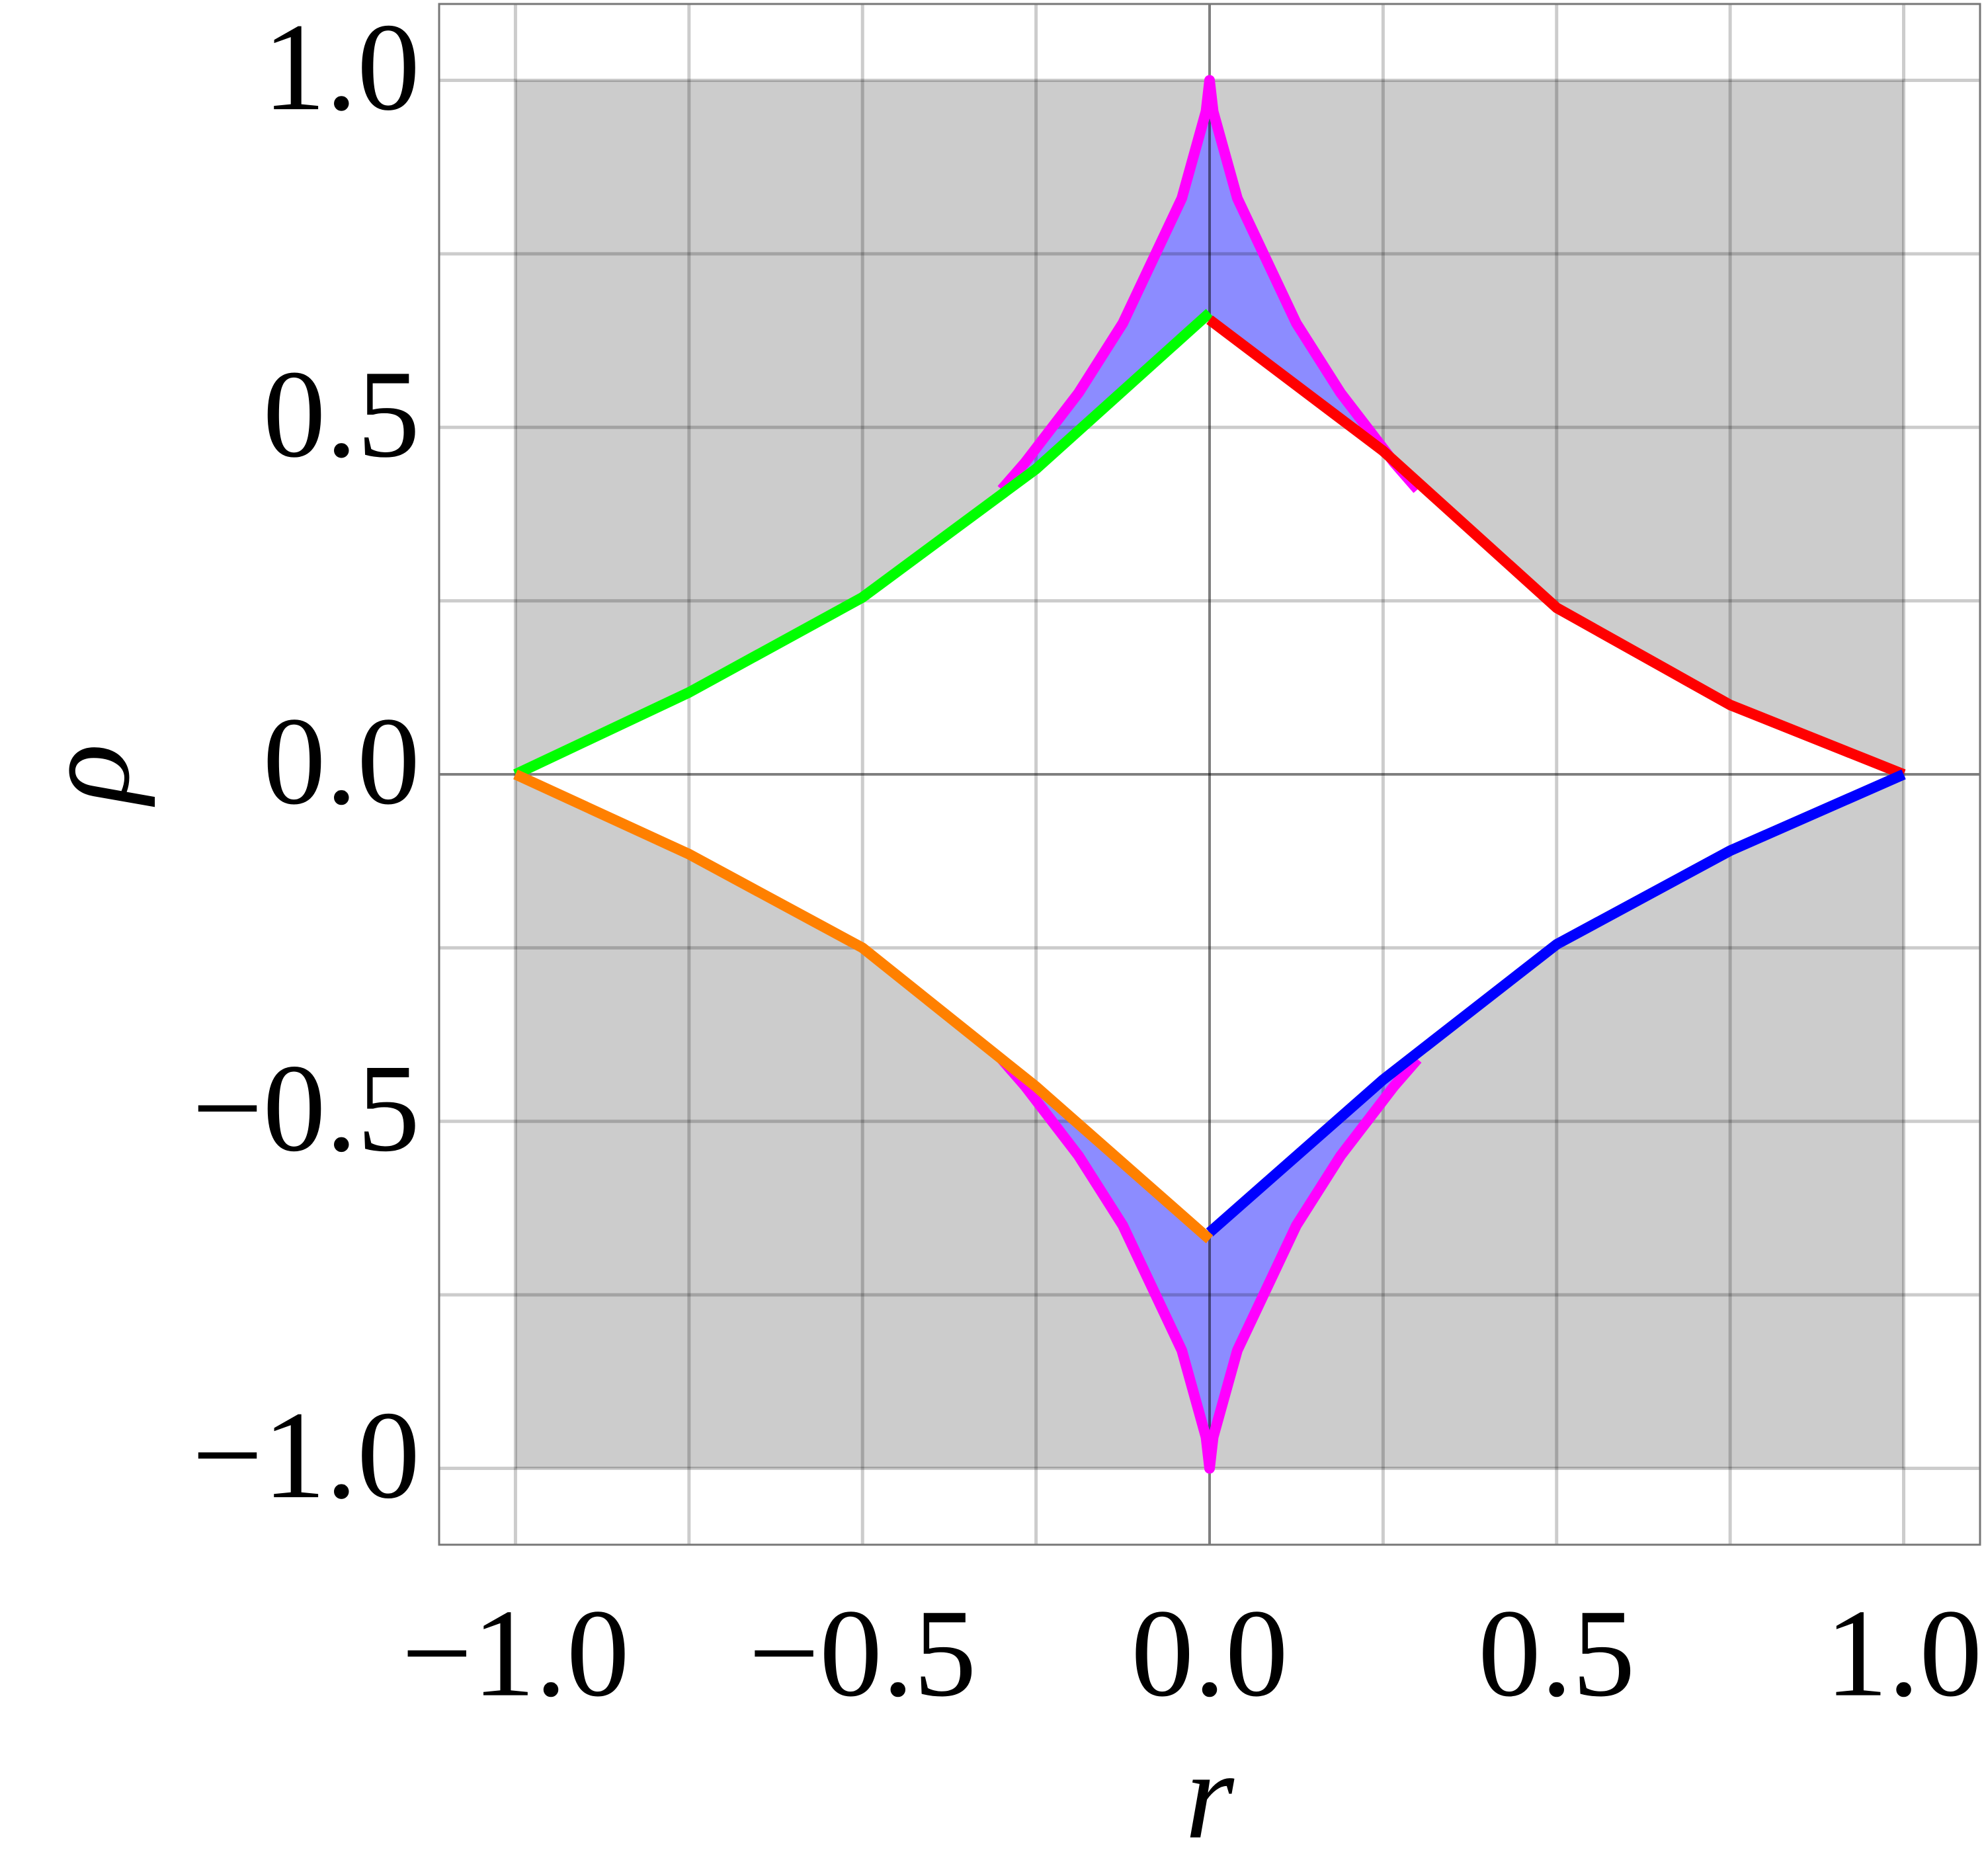 This screenshot has width=1984, height=1876. Describe the element at coordinates (863, 1653) in the screenshot. I see `x-tick-label: −0.5` at that location.